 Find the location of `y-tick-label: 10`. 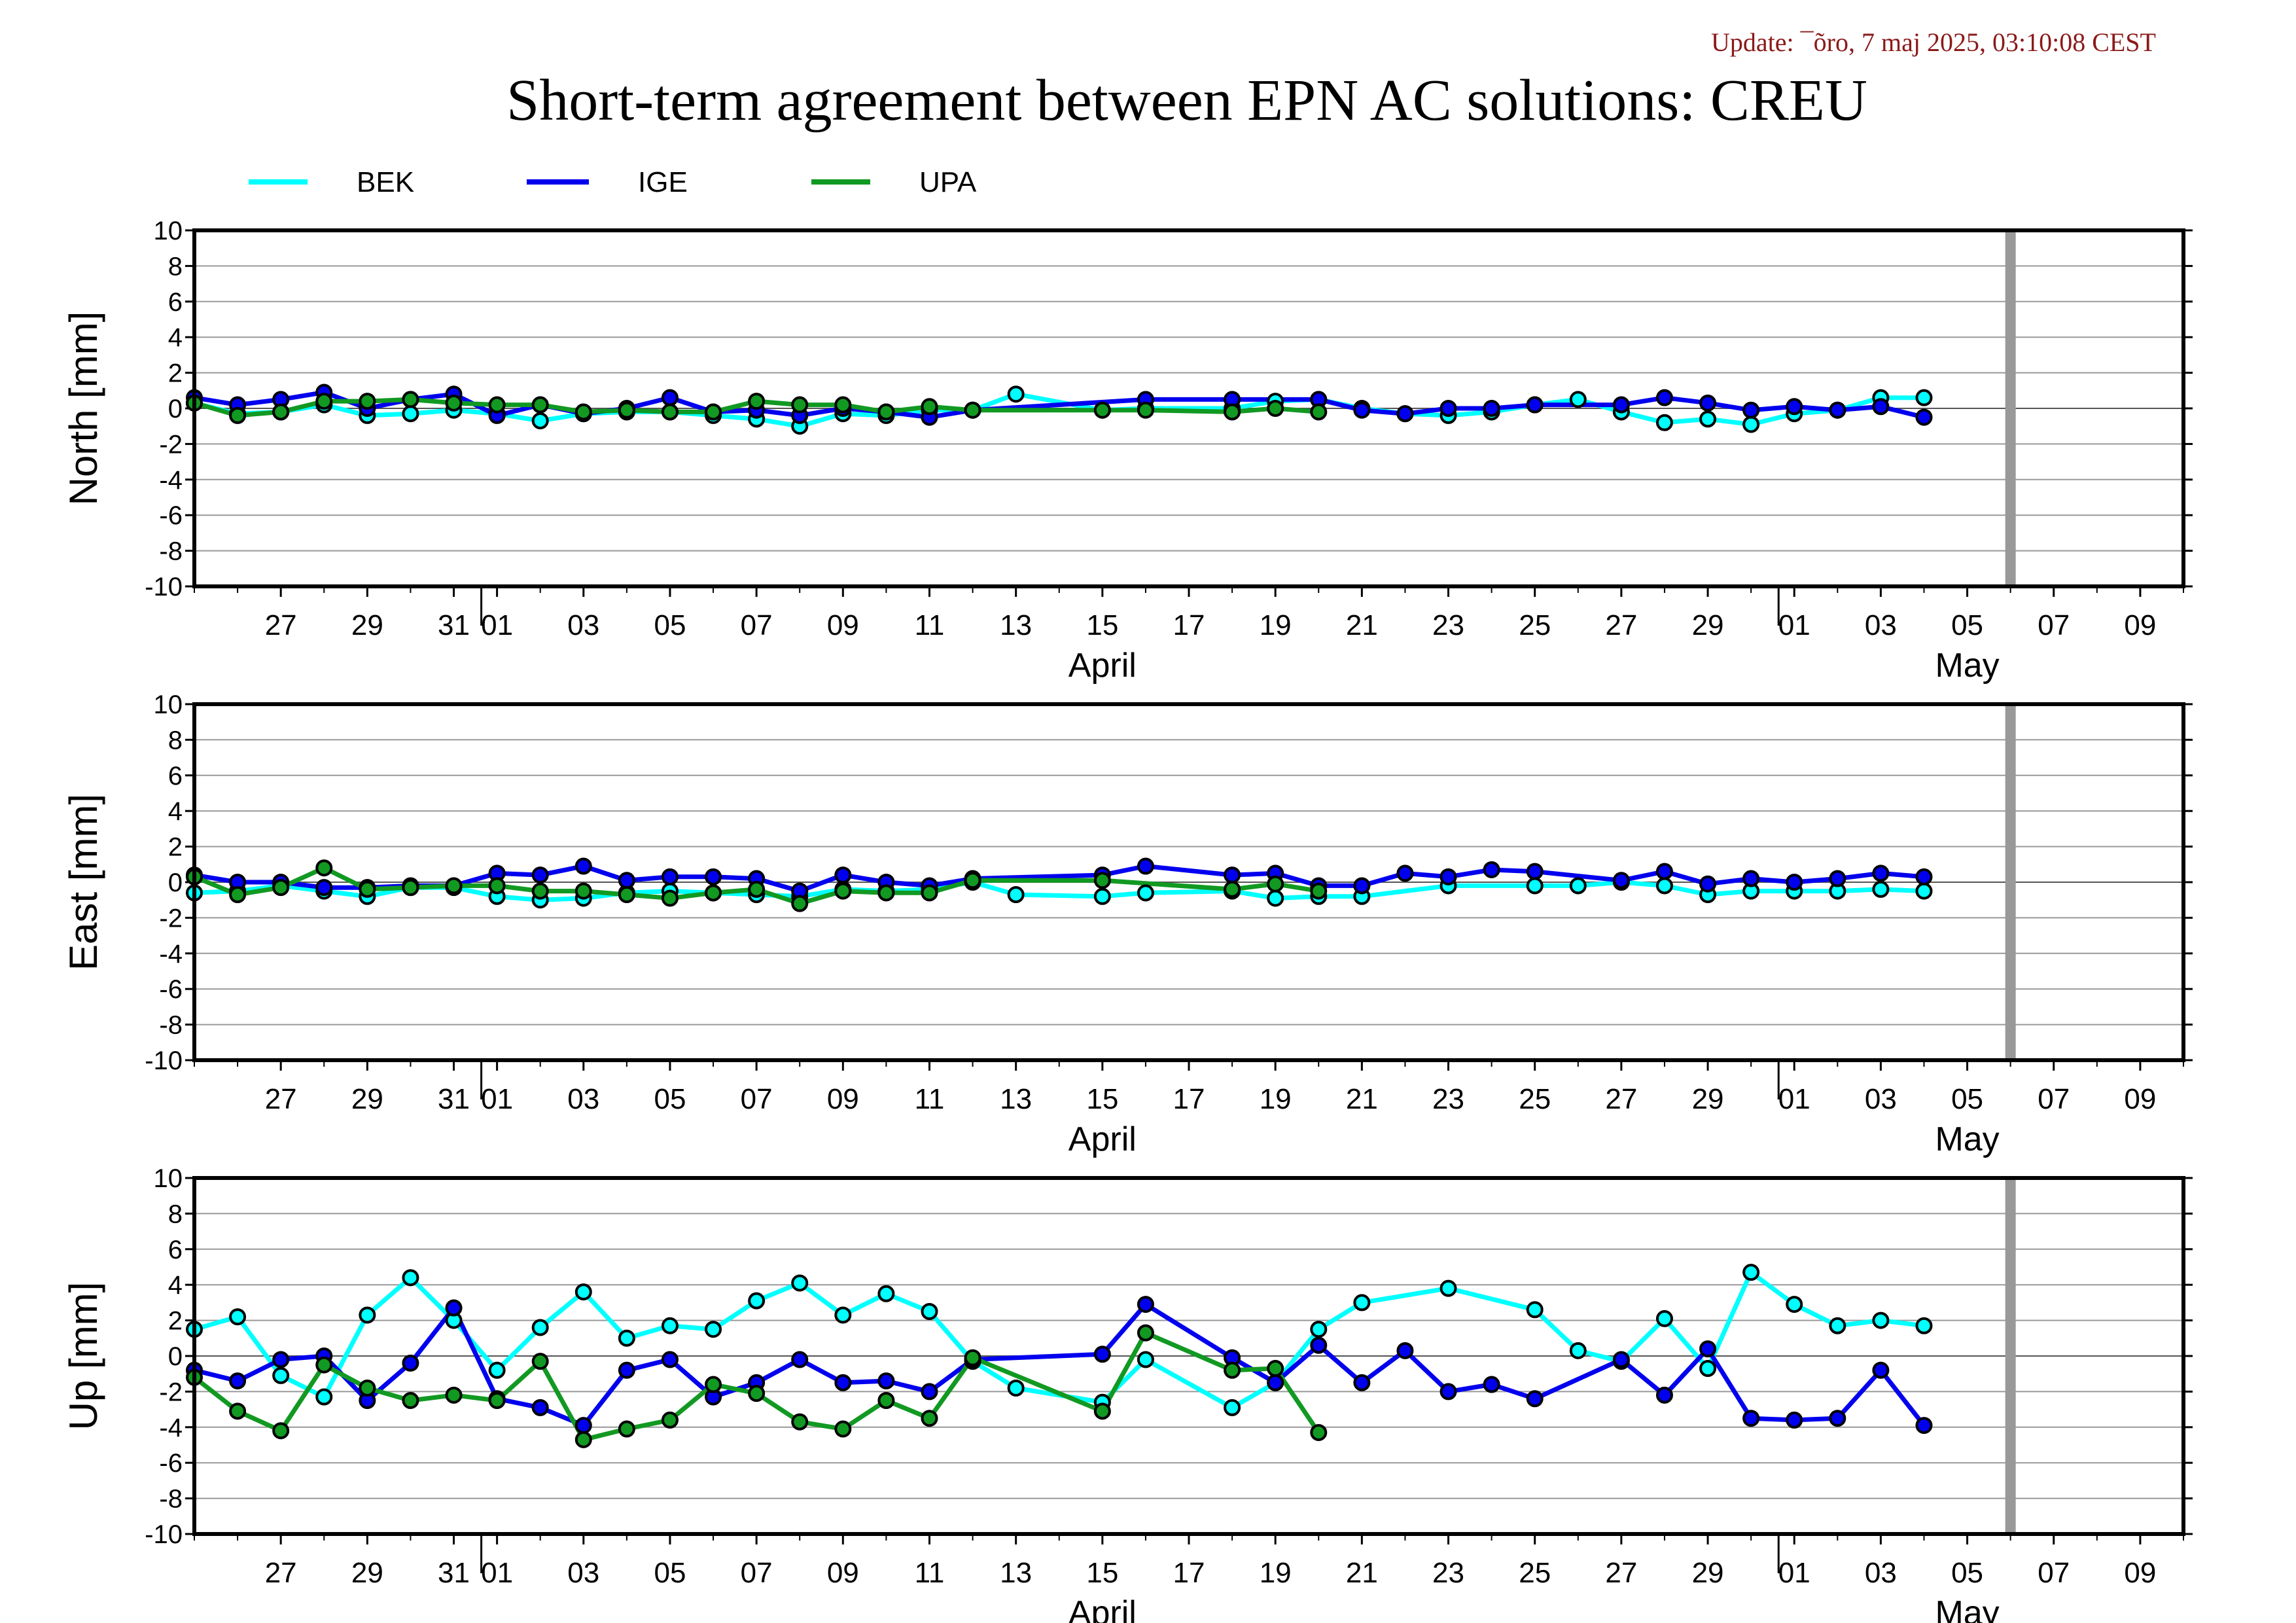

y-tick-label: 10 is located at coordinates (168, 231).